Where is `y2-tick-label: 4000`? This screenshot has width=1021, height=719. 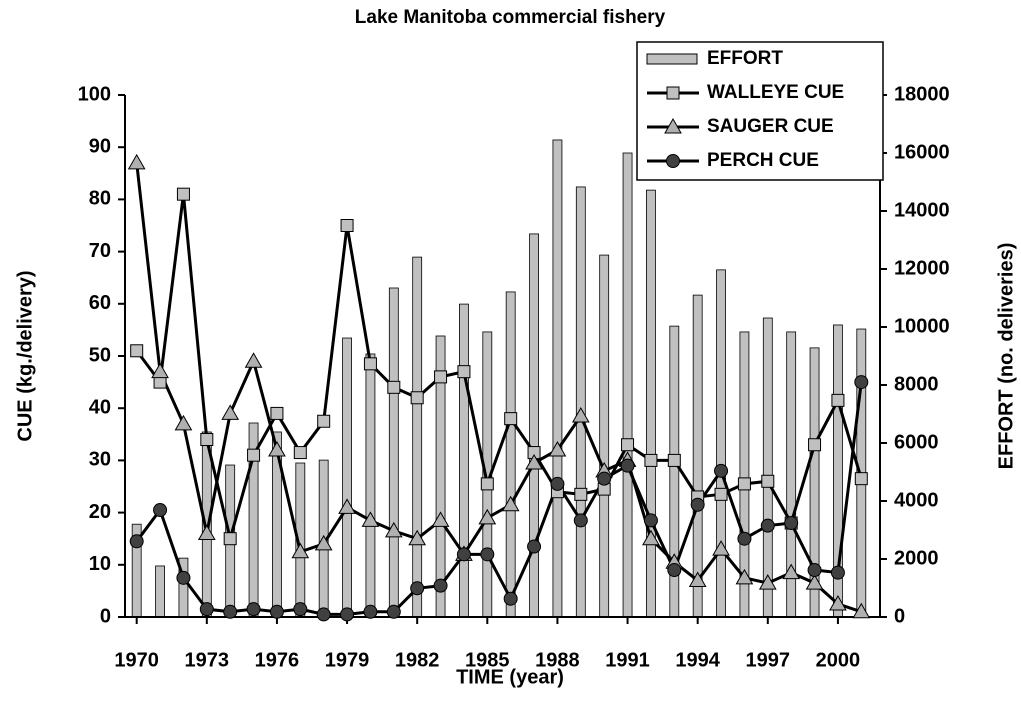 y2-tick-label: 4000 is located at coordinates (916, 500).